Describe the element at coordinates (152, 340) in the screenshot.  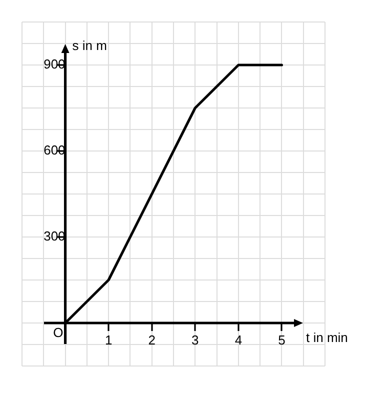
I see `x-tick-label: 2` at that location.